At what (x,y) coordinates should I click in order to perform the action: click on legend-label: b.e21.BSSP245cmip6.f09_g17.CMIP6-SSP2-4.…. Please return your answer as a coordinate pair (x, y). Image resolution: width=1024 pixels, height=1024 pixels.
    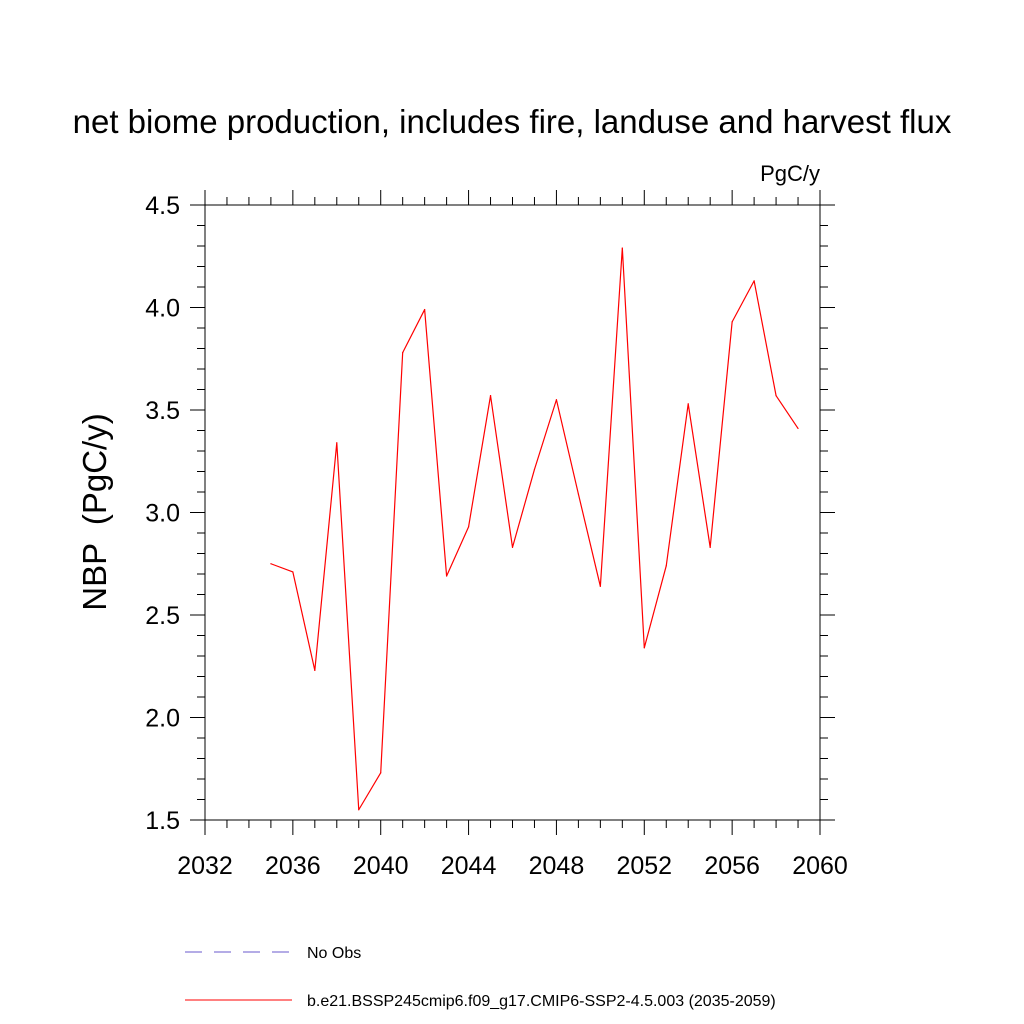
    Looking at the image, I should click on (541, 1001).